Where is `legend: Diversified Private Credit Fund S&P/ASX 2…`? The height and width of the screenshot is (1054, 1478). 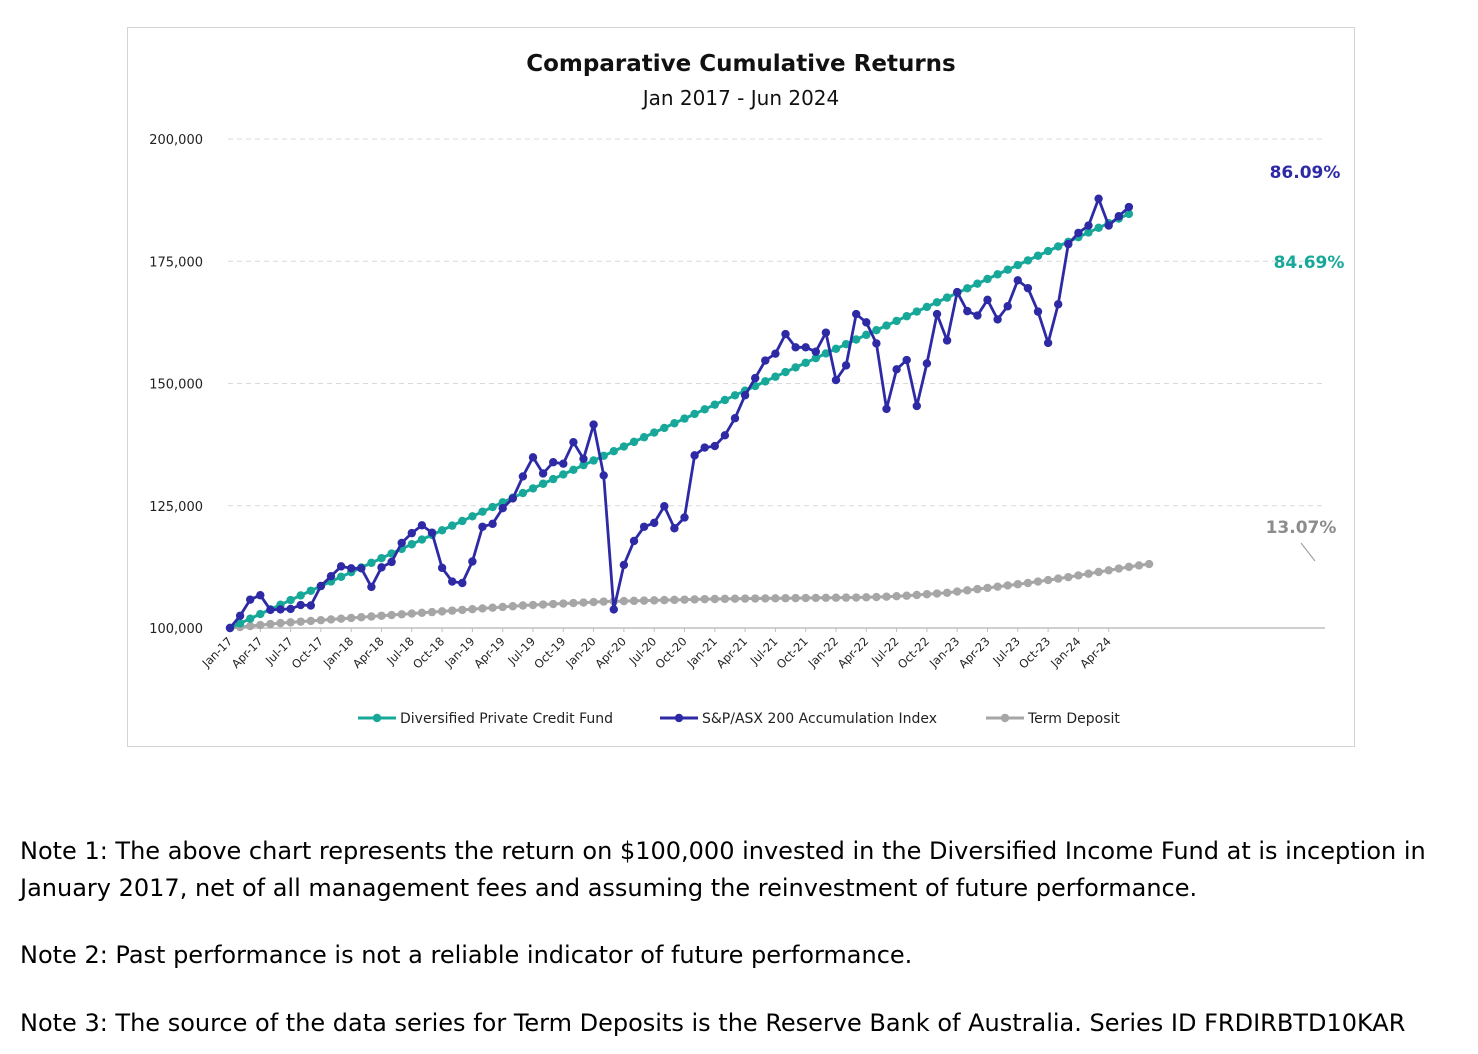
legend: Diversified Private Credit Fund S&P/ASX 2… is located at coordinates (739, 719).